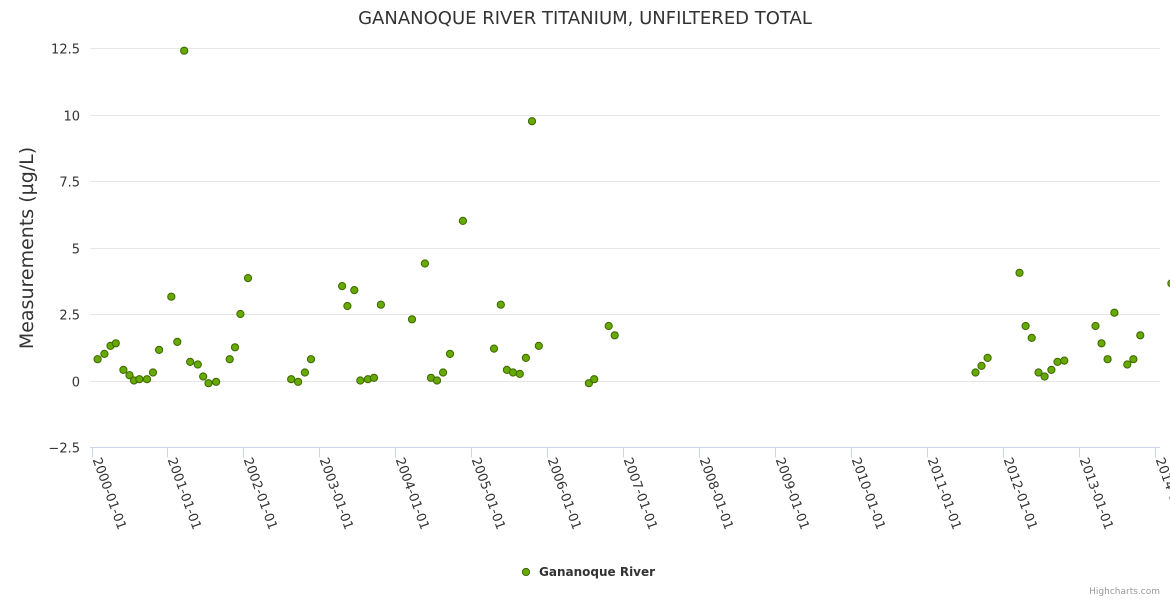 The width and height of the screenshot is (1170, 600). Describe the element at coordinates (640, 494) in the screenshot. I see `x-tick-label: 2007-01-01` at that location.